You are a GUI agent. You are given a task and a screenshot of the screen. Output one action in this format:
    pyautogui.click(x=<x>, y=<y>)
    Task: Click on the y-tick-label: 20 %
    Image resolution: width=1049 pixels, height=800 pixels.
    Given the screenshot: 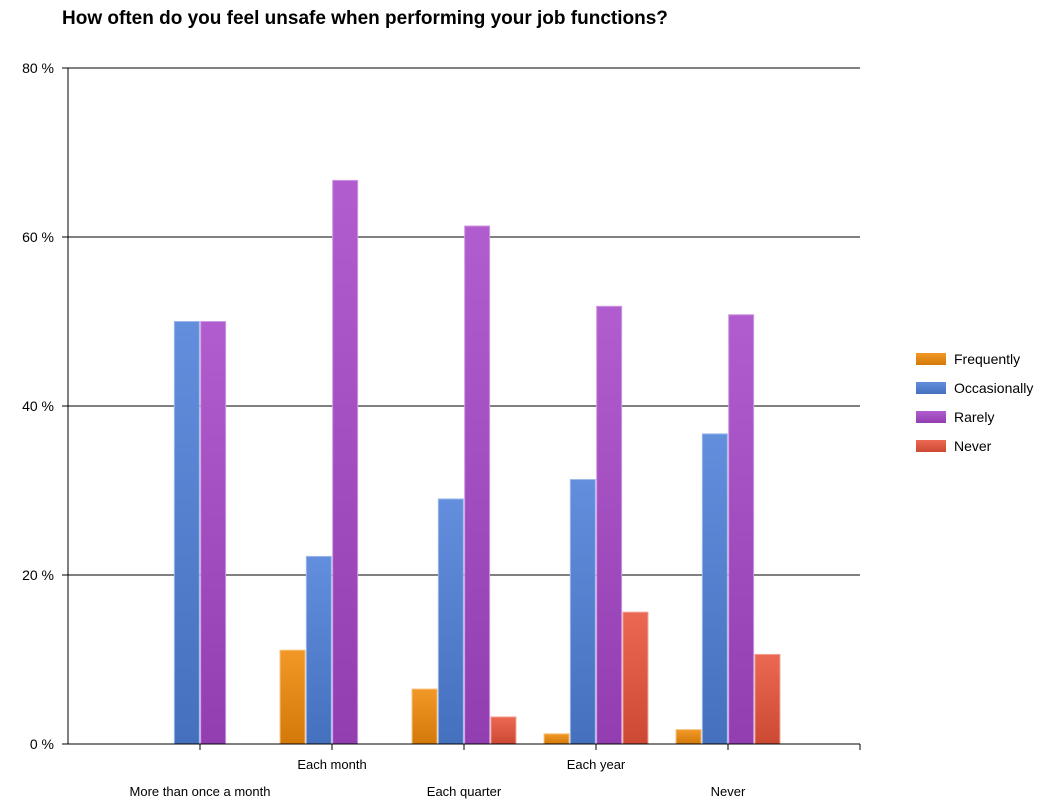 What is the action you would take?
    pyautogui.click(x=38, y=575)
    